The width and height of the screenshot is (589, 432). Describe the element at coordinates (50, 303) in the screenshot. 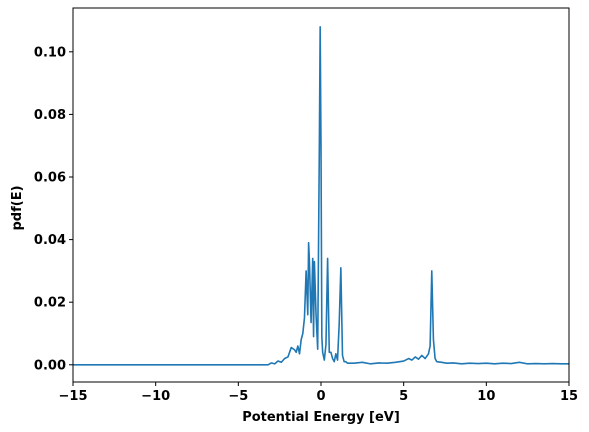

I see `y-tick-label: 0.02` at that location.